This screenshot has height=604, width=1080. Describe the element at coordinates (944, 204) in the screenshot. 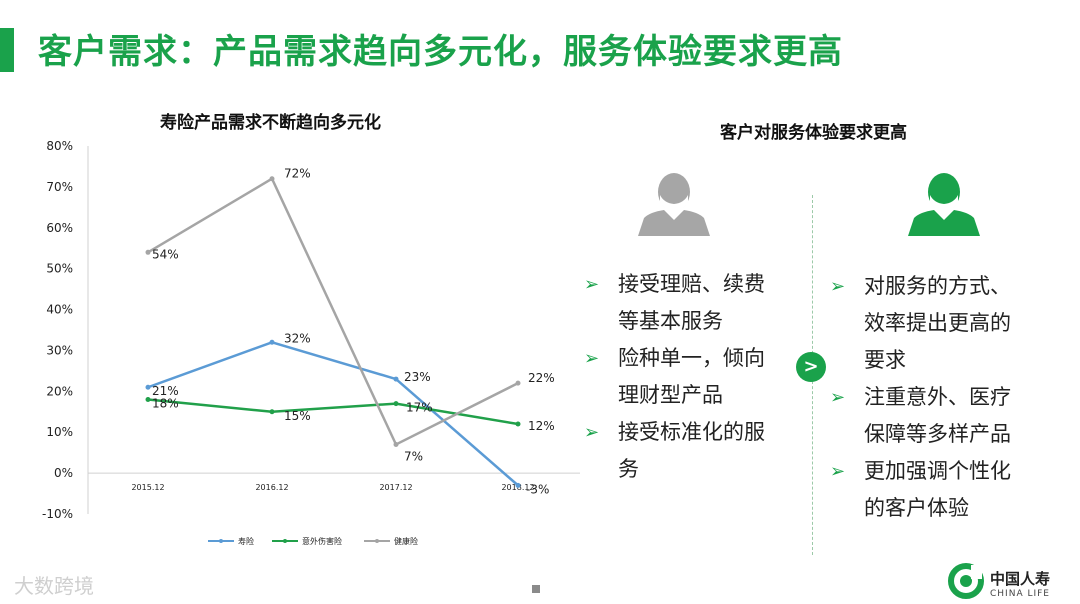

I see `person-green-icon` at that location.